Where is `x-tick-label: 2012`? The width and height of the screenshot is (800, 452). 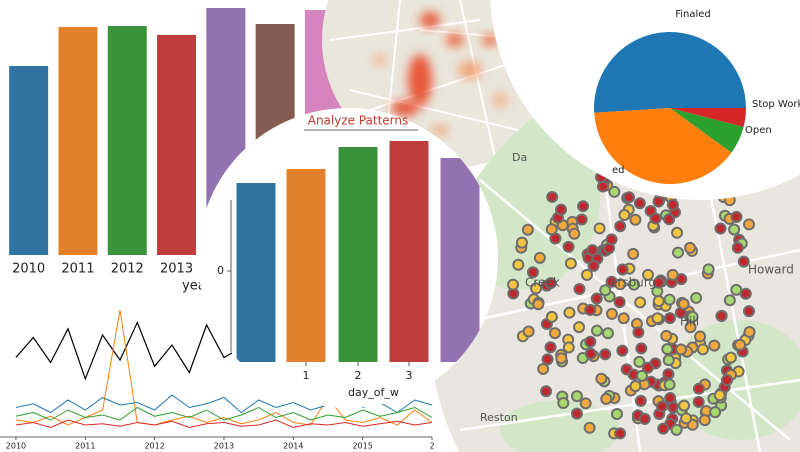
x-tick-label: 2012 is located at coordinates (127, 269).